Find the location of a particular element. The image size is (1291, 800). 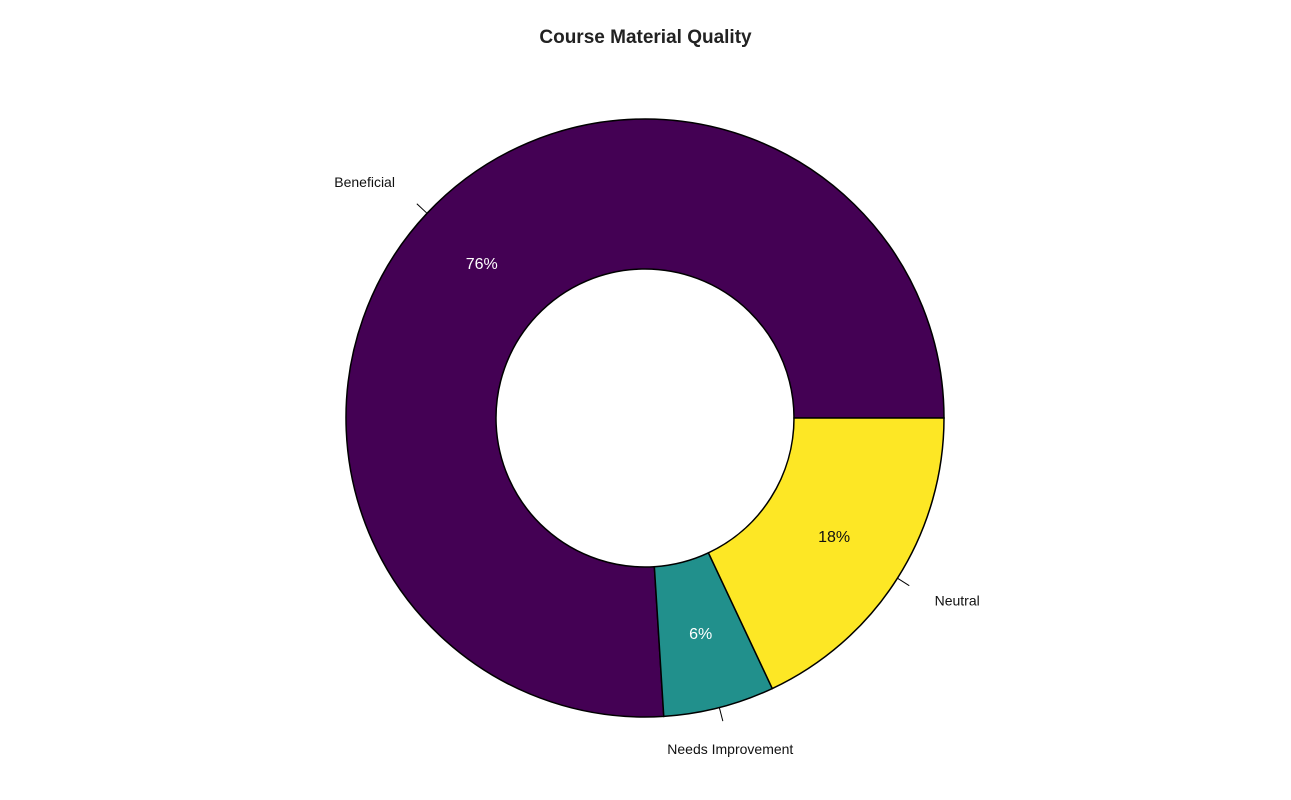

category-label-needs-improvement: Needs Improvement is located at coordinates (730, 749).